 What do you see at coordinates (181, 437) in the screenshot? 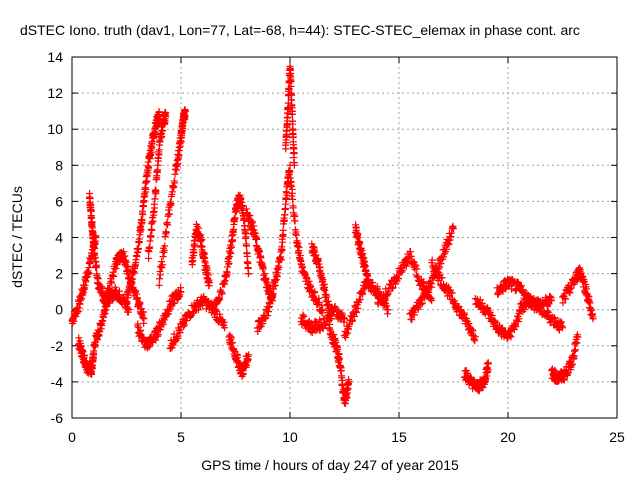
I see `x-tick-label: 5` at bounding box center [181, 437].